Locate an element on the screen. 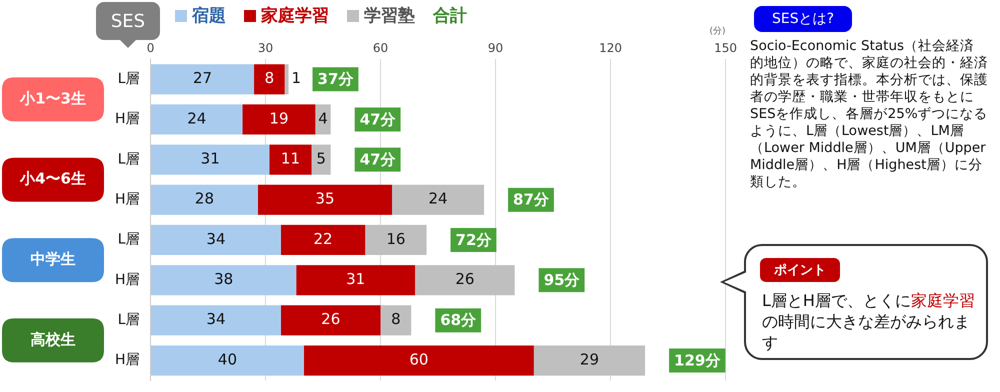 This screenshot has width=1000, height=392. data-label: 1 is located at coordinates (297, 78).